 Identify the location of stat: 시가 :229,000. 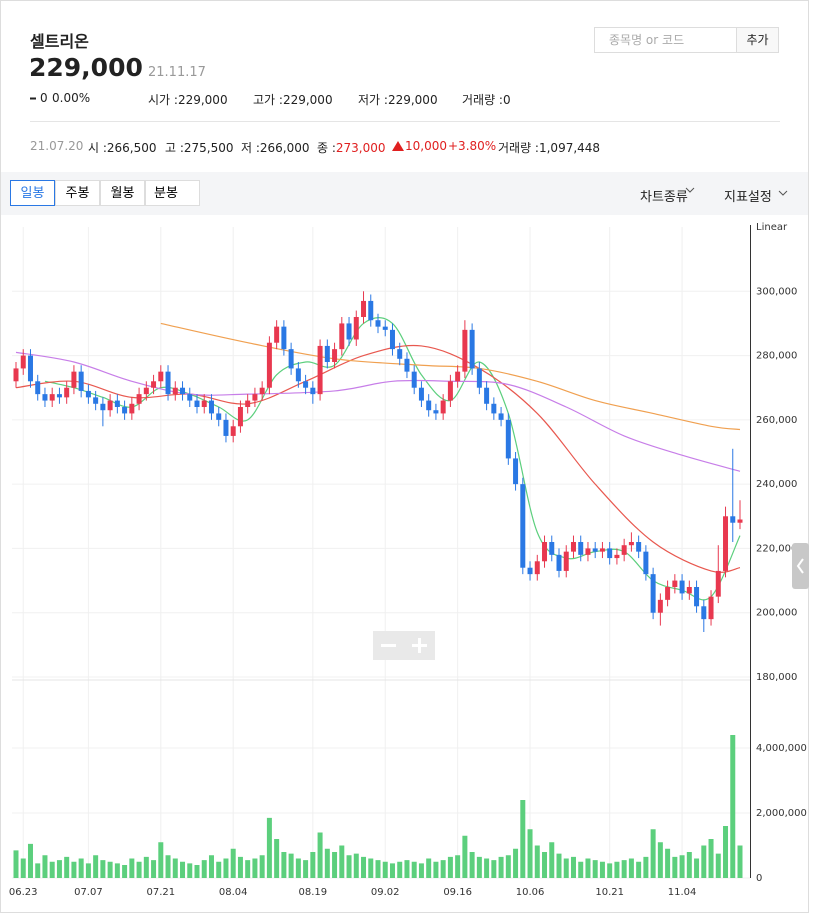
(188, 99).